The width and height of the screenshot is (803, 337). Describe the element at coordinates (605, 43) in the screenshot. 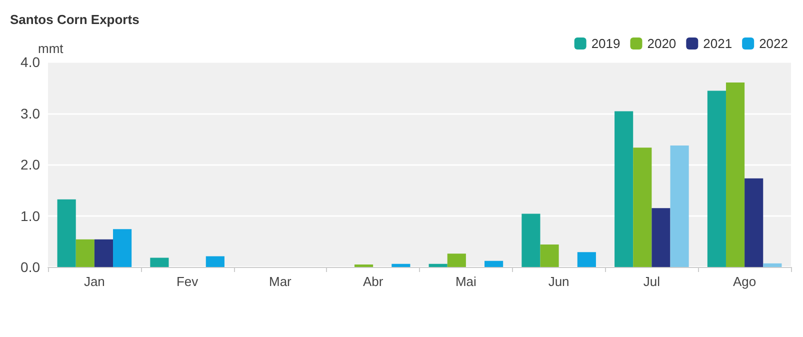

I see `legend-label: 2019` at that location.